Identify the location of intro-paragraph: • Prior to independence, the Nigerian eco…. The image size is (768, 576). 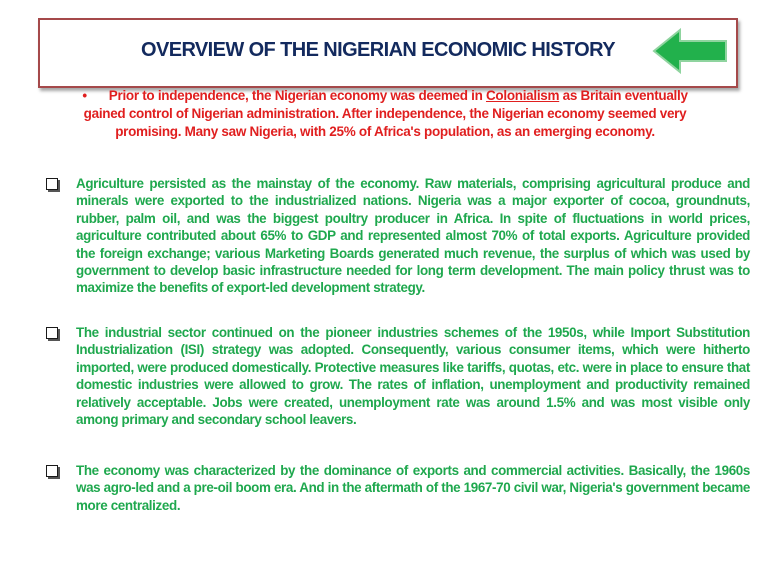
(385, 114).